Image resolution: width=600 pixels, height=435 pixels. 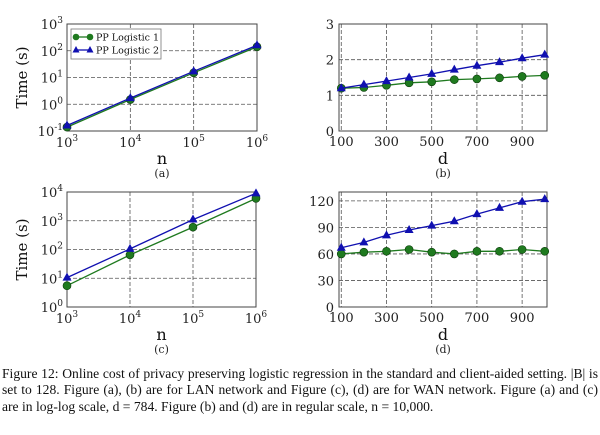 I want to click on y-tick-label: 2, so click(x=330, y=61).